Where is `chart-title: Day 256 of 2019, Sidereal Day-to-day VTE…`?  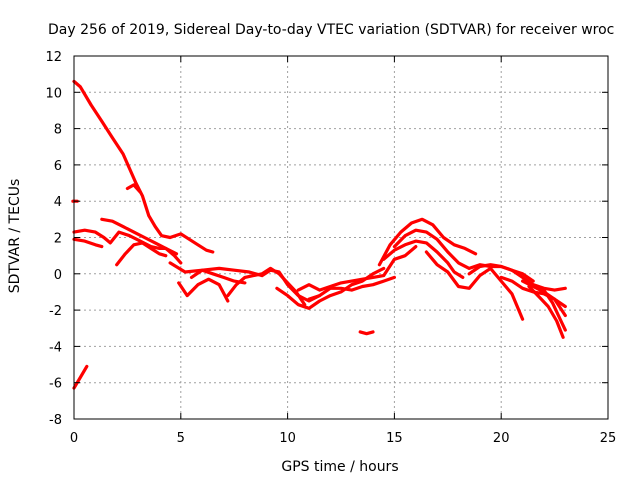
chart-title: Day 256 of 2019, Sidereal Day-to-day VTE… is located at coordinates (331, 30).